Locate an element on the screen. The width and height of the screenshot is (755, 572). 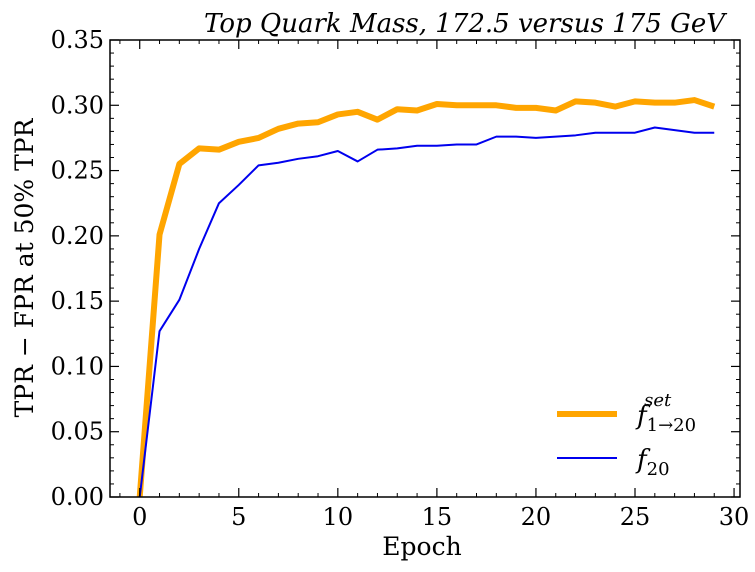
y-tick-label: 0.15 is located at coordinates (77, 301).